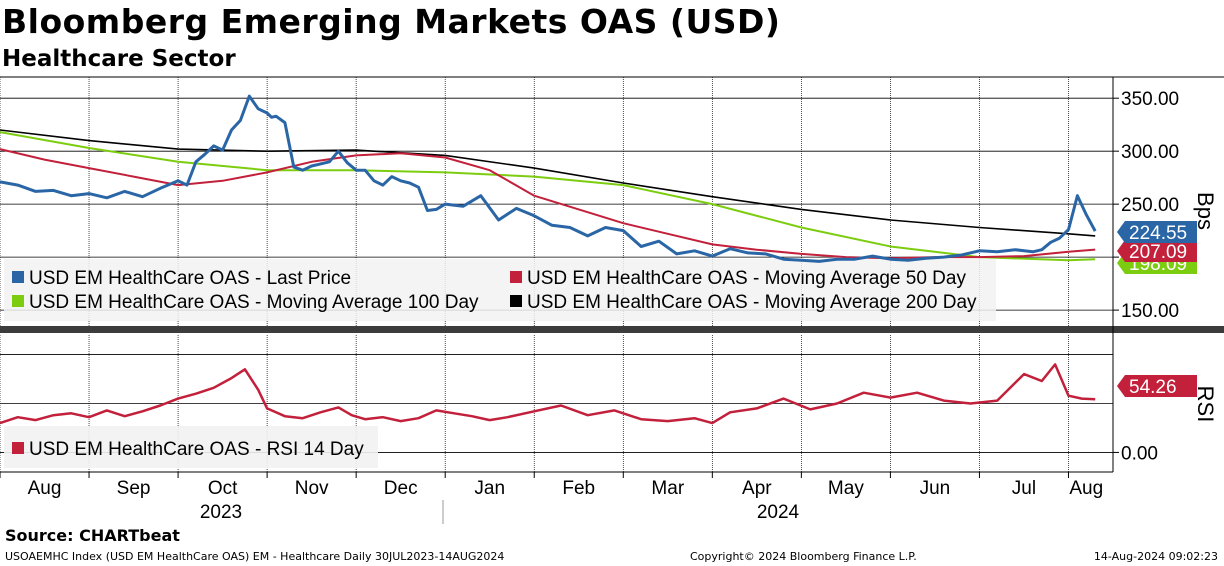 The width and height of the screenshot is (1224, 566). I want to click on x-tick-label-feb: Feb, so click(578, 488).